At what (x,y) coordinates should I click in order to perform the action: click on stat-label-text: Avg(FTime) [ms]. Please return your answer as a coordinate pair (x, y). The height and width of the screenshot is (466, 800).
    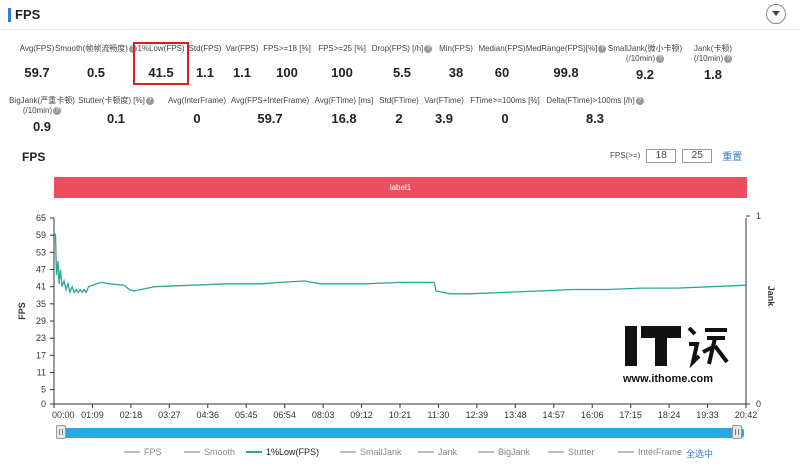
    Looking at the image, I should click on (344, 100).